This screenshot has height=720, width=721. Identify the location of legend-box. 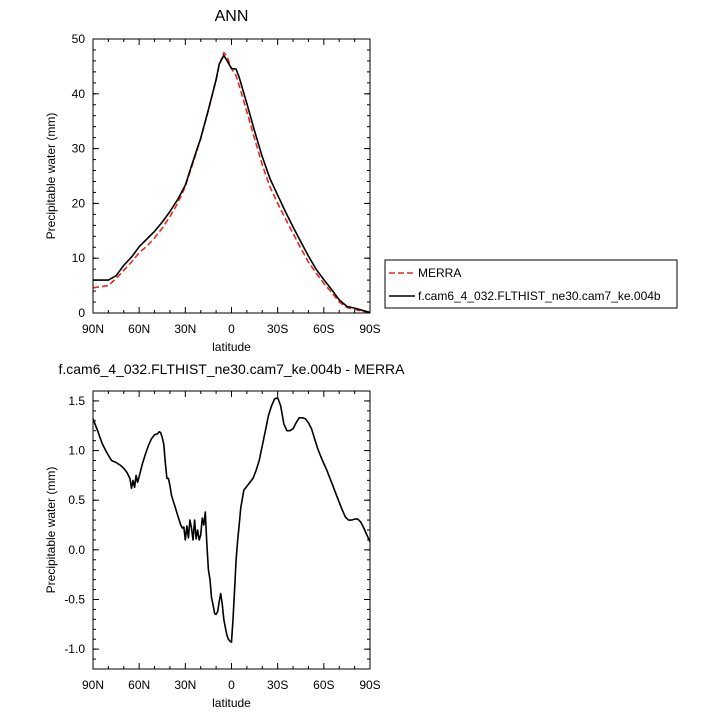
(531, 284).